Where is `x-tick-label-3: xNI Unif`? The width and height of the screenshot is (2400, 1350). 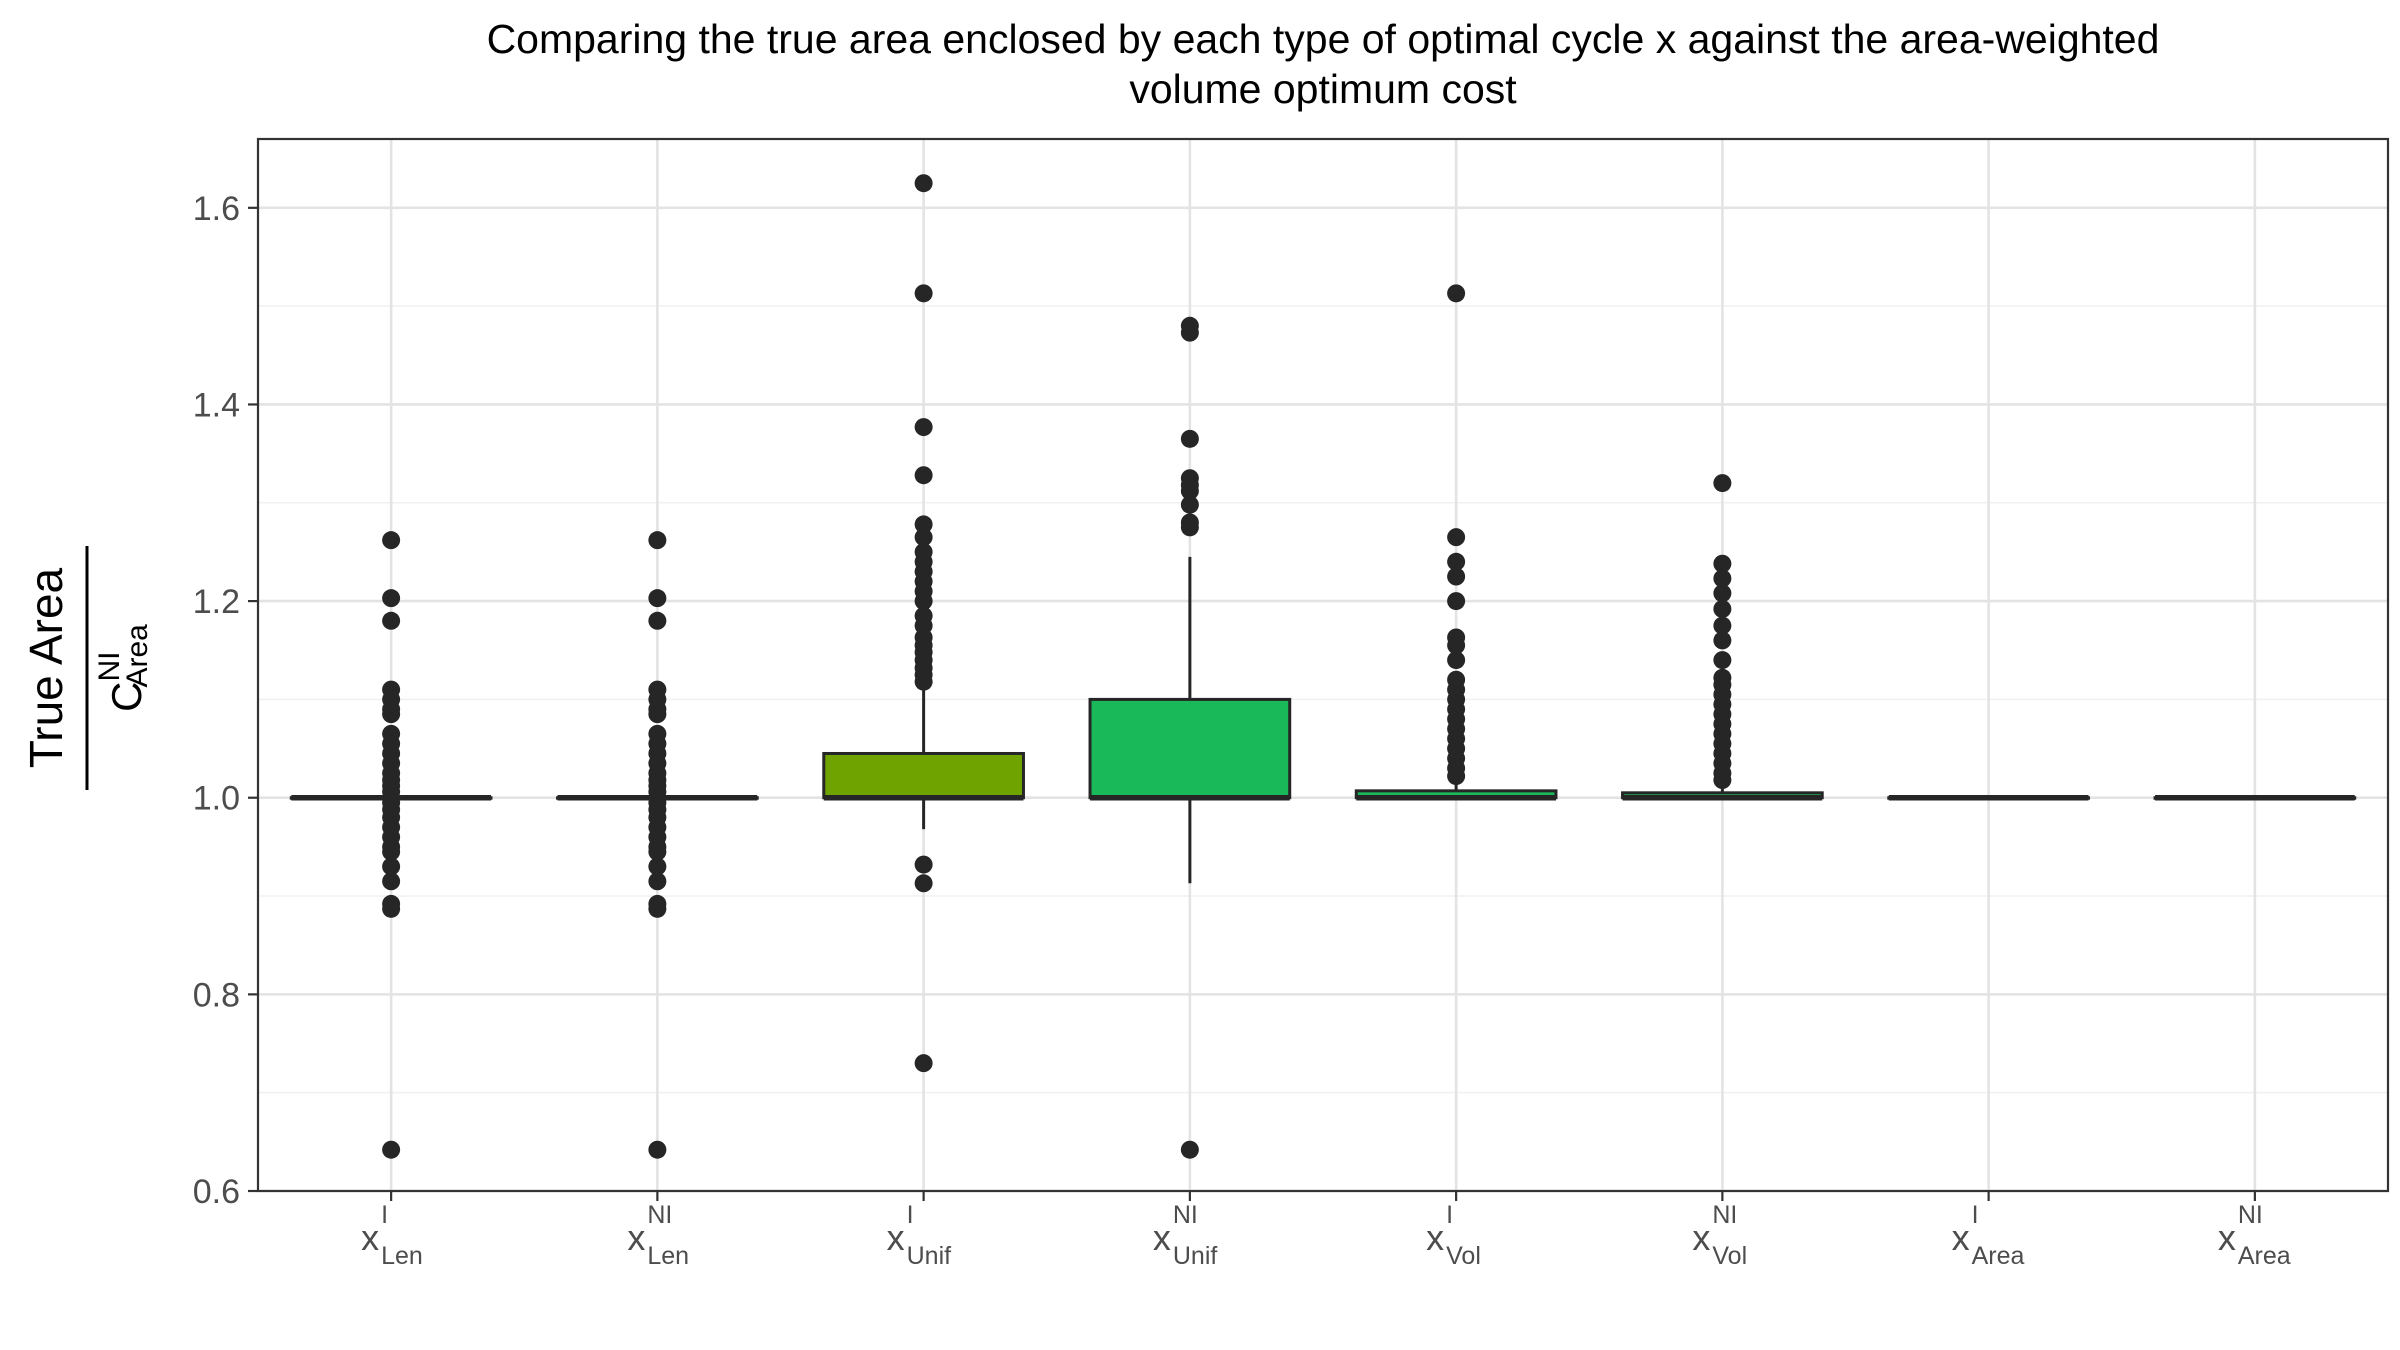 x-tick-label-3: xNI Unif is located at coordinates (1185, 1235).